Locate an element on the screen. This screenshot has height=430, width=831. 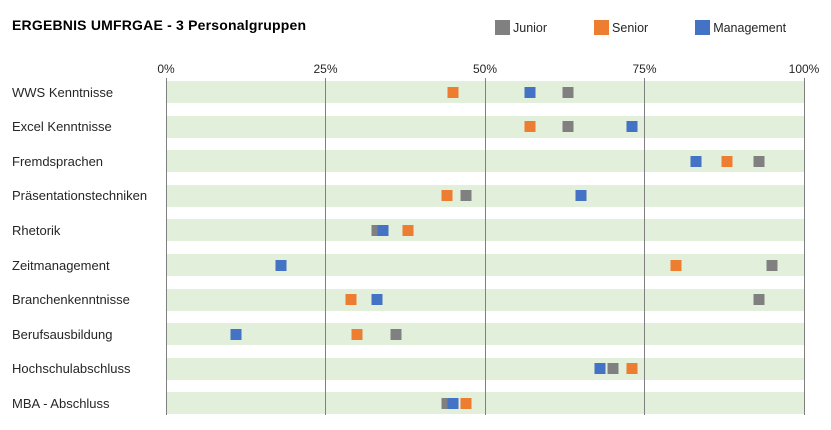
x-tick-label: 75% is located at coordinates (644, 69).